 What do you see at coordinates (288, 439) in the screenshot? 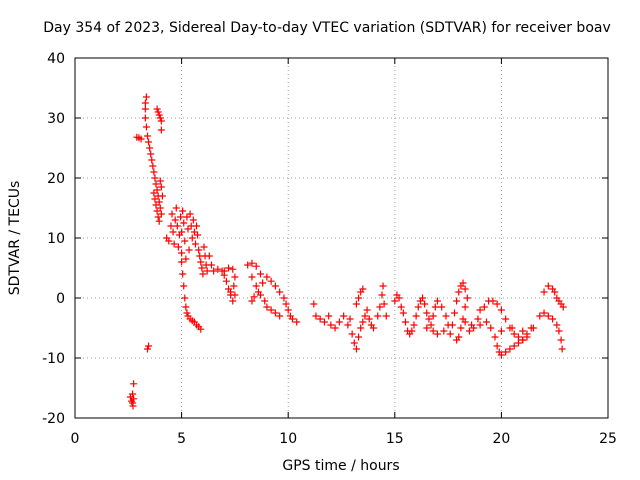
I see `x-tick-label: 10` at bounding box center [288, 439].